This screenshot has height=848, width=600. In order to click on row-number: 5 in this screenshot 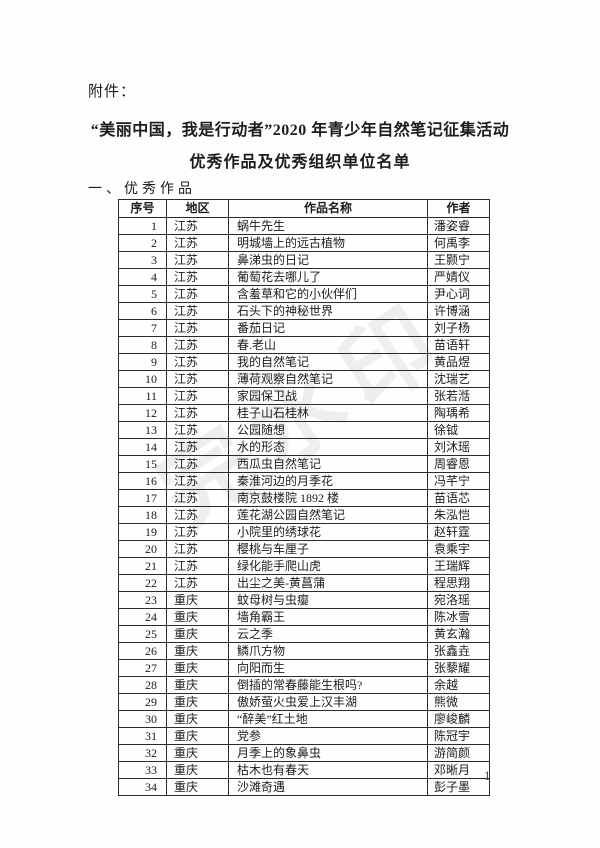, I will do `click(142, 294)`.